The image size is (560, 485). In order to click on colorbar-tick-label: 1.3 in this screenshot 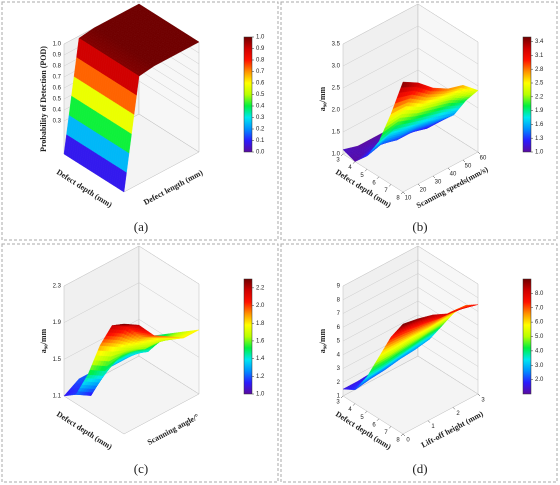, I will do `click(539, 139)`.